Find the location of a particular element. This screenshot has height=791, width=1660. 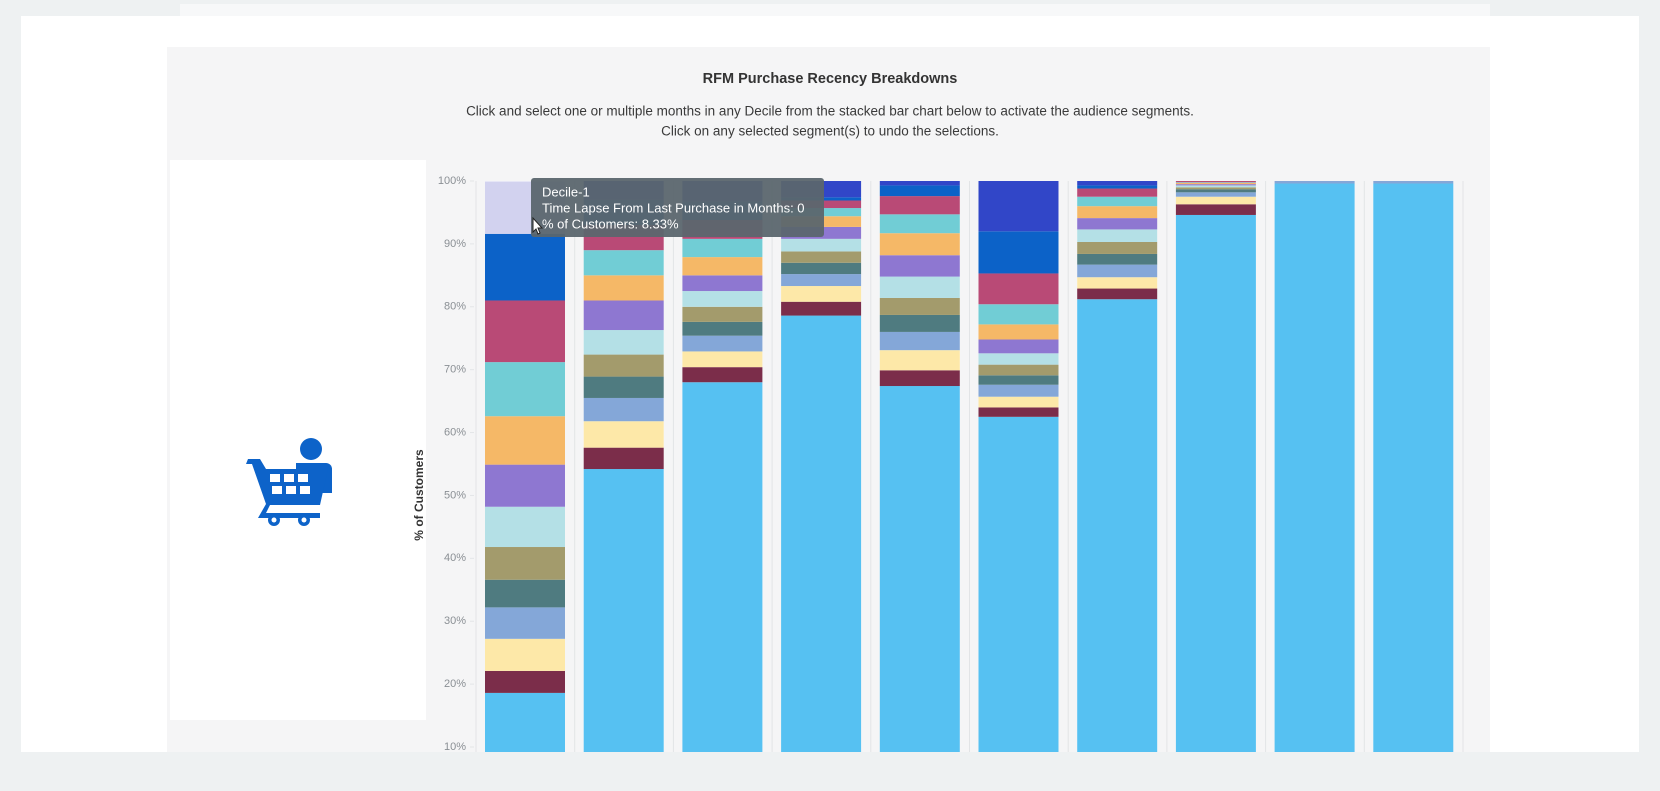

y-tick-label: 90% is located at coordinates (455, 244).